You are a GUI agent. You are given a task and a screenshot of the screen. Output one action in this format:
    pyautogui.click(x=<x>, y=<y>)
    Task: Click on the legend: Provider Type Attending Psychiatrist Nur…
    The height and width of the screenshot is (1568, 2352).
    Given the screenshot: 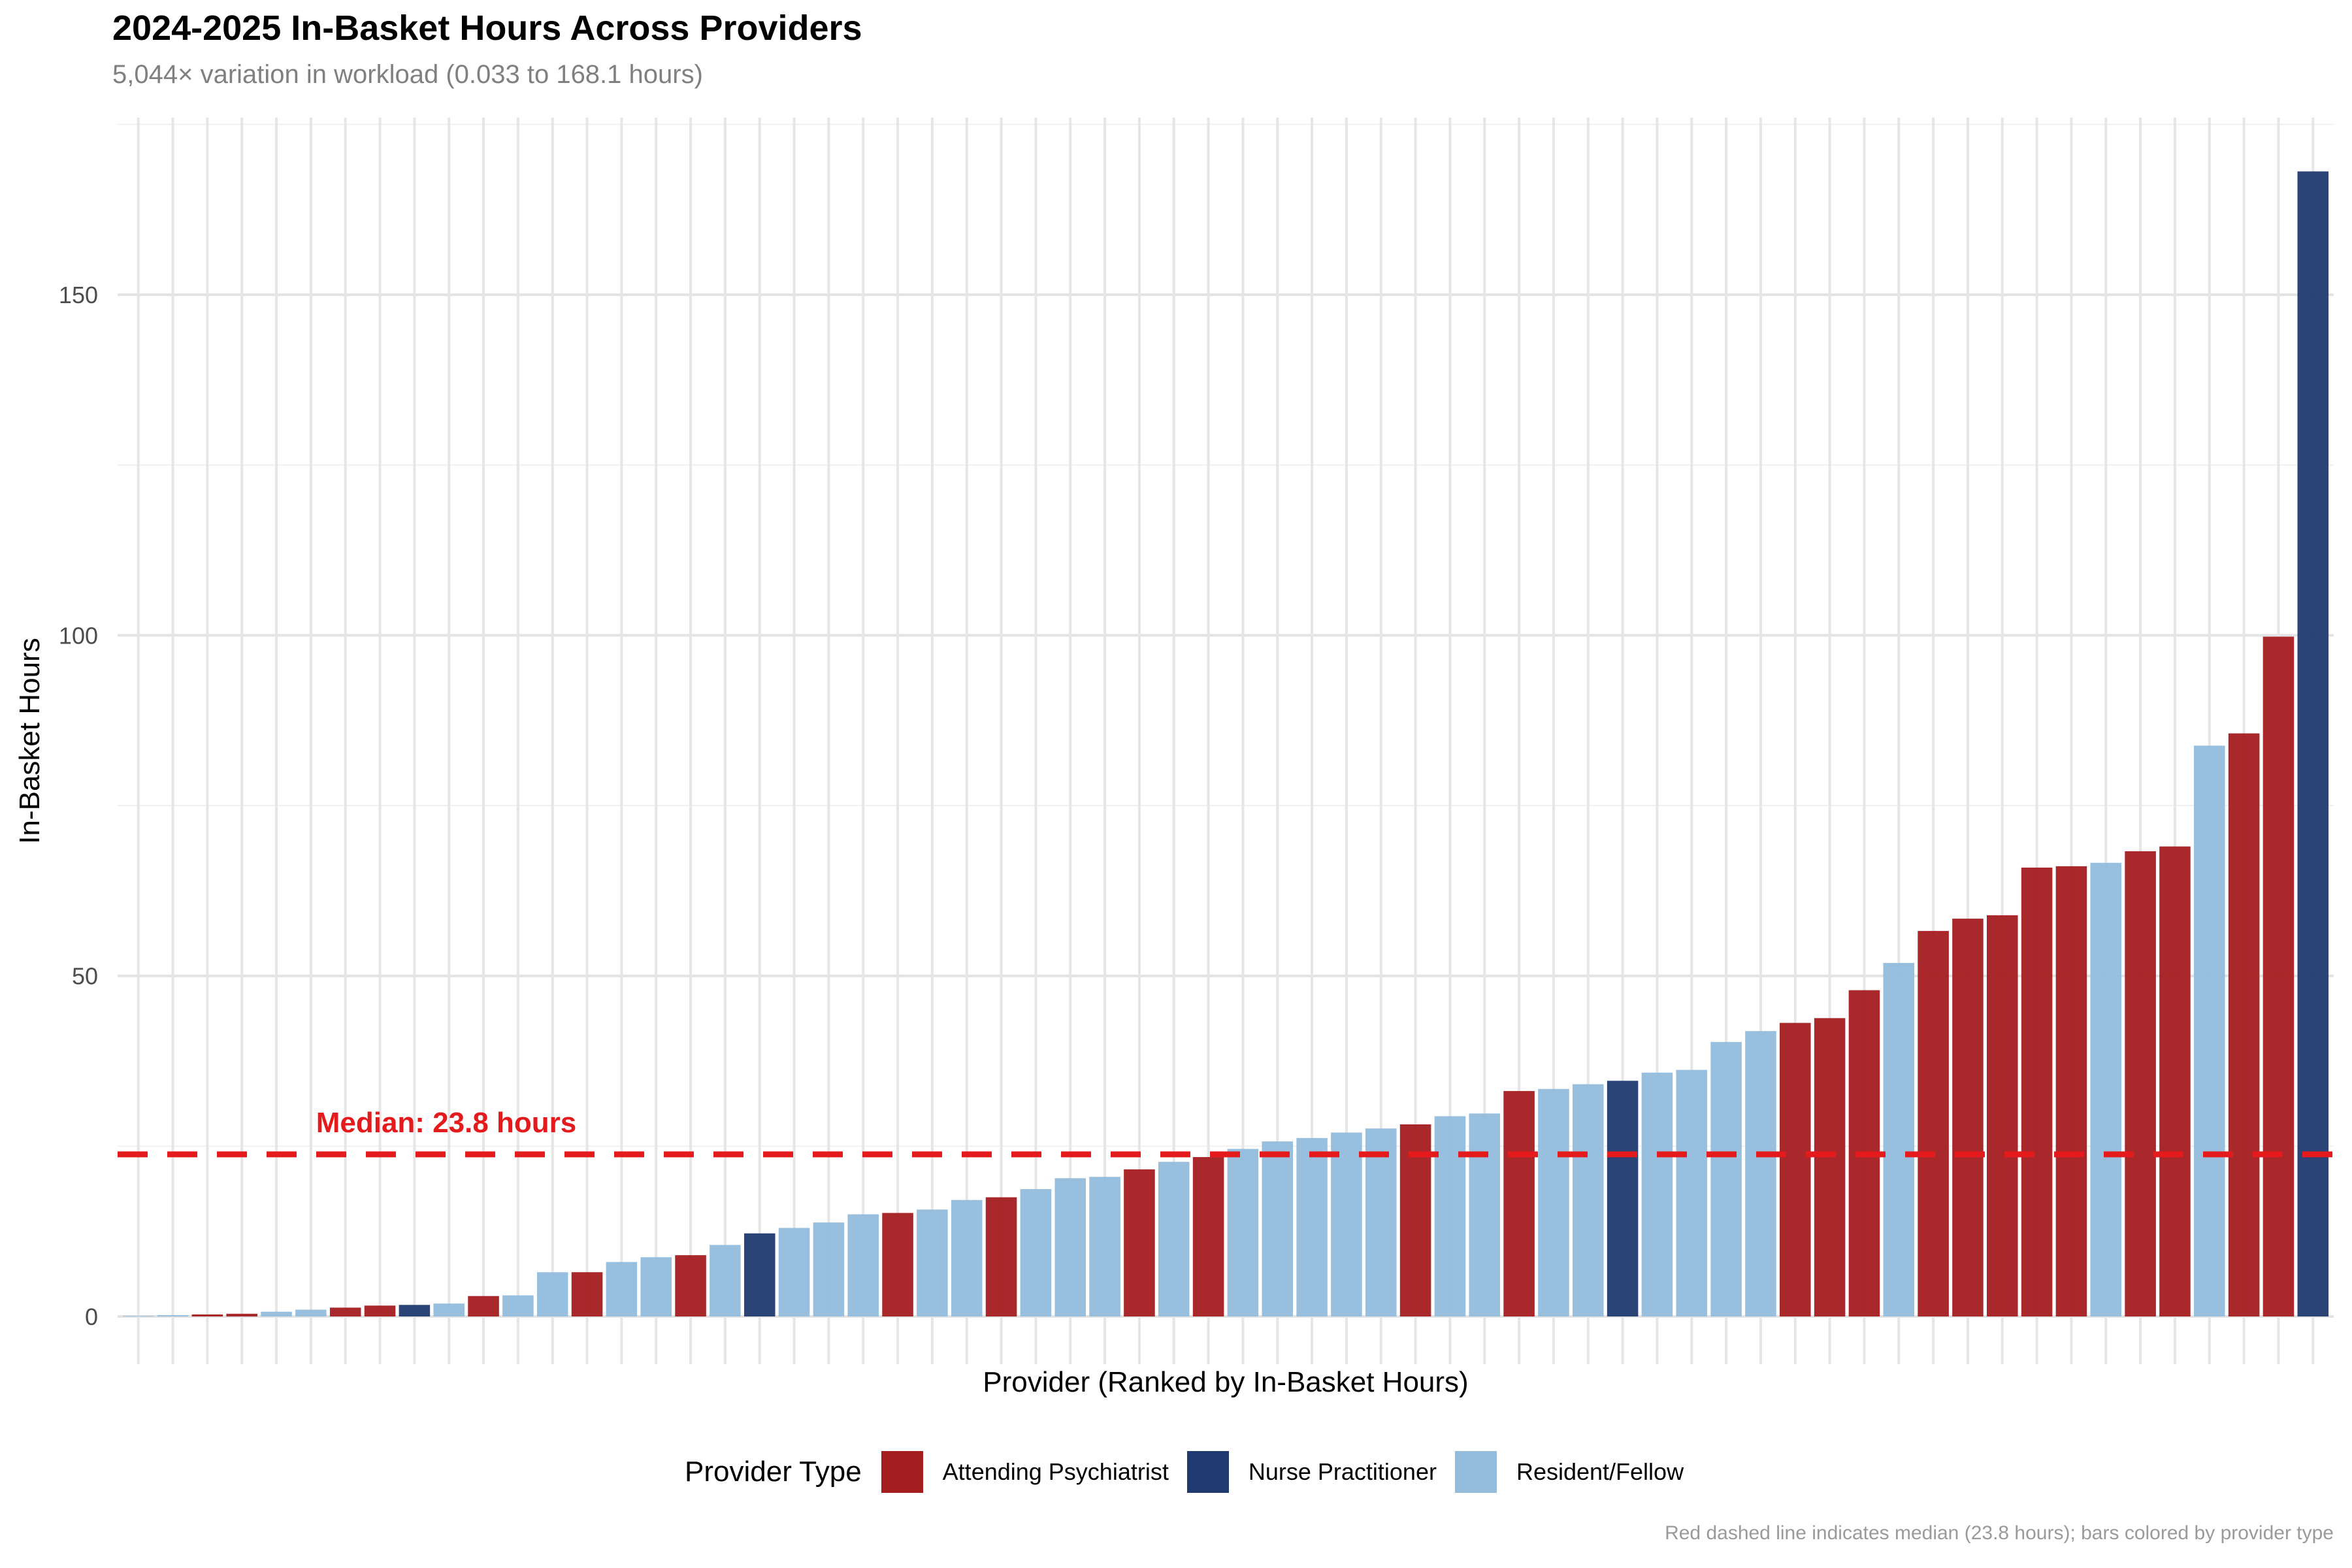 What is the action you would take?
    pyautogui.click(x=1193, y=1472)
    